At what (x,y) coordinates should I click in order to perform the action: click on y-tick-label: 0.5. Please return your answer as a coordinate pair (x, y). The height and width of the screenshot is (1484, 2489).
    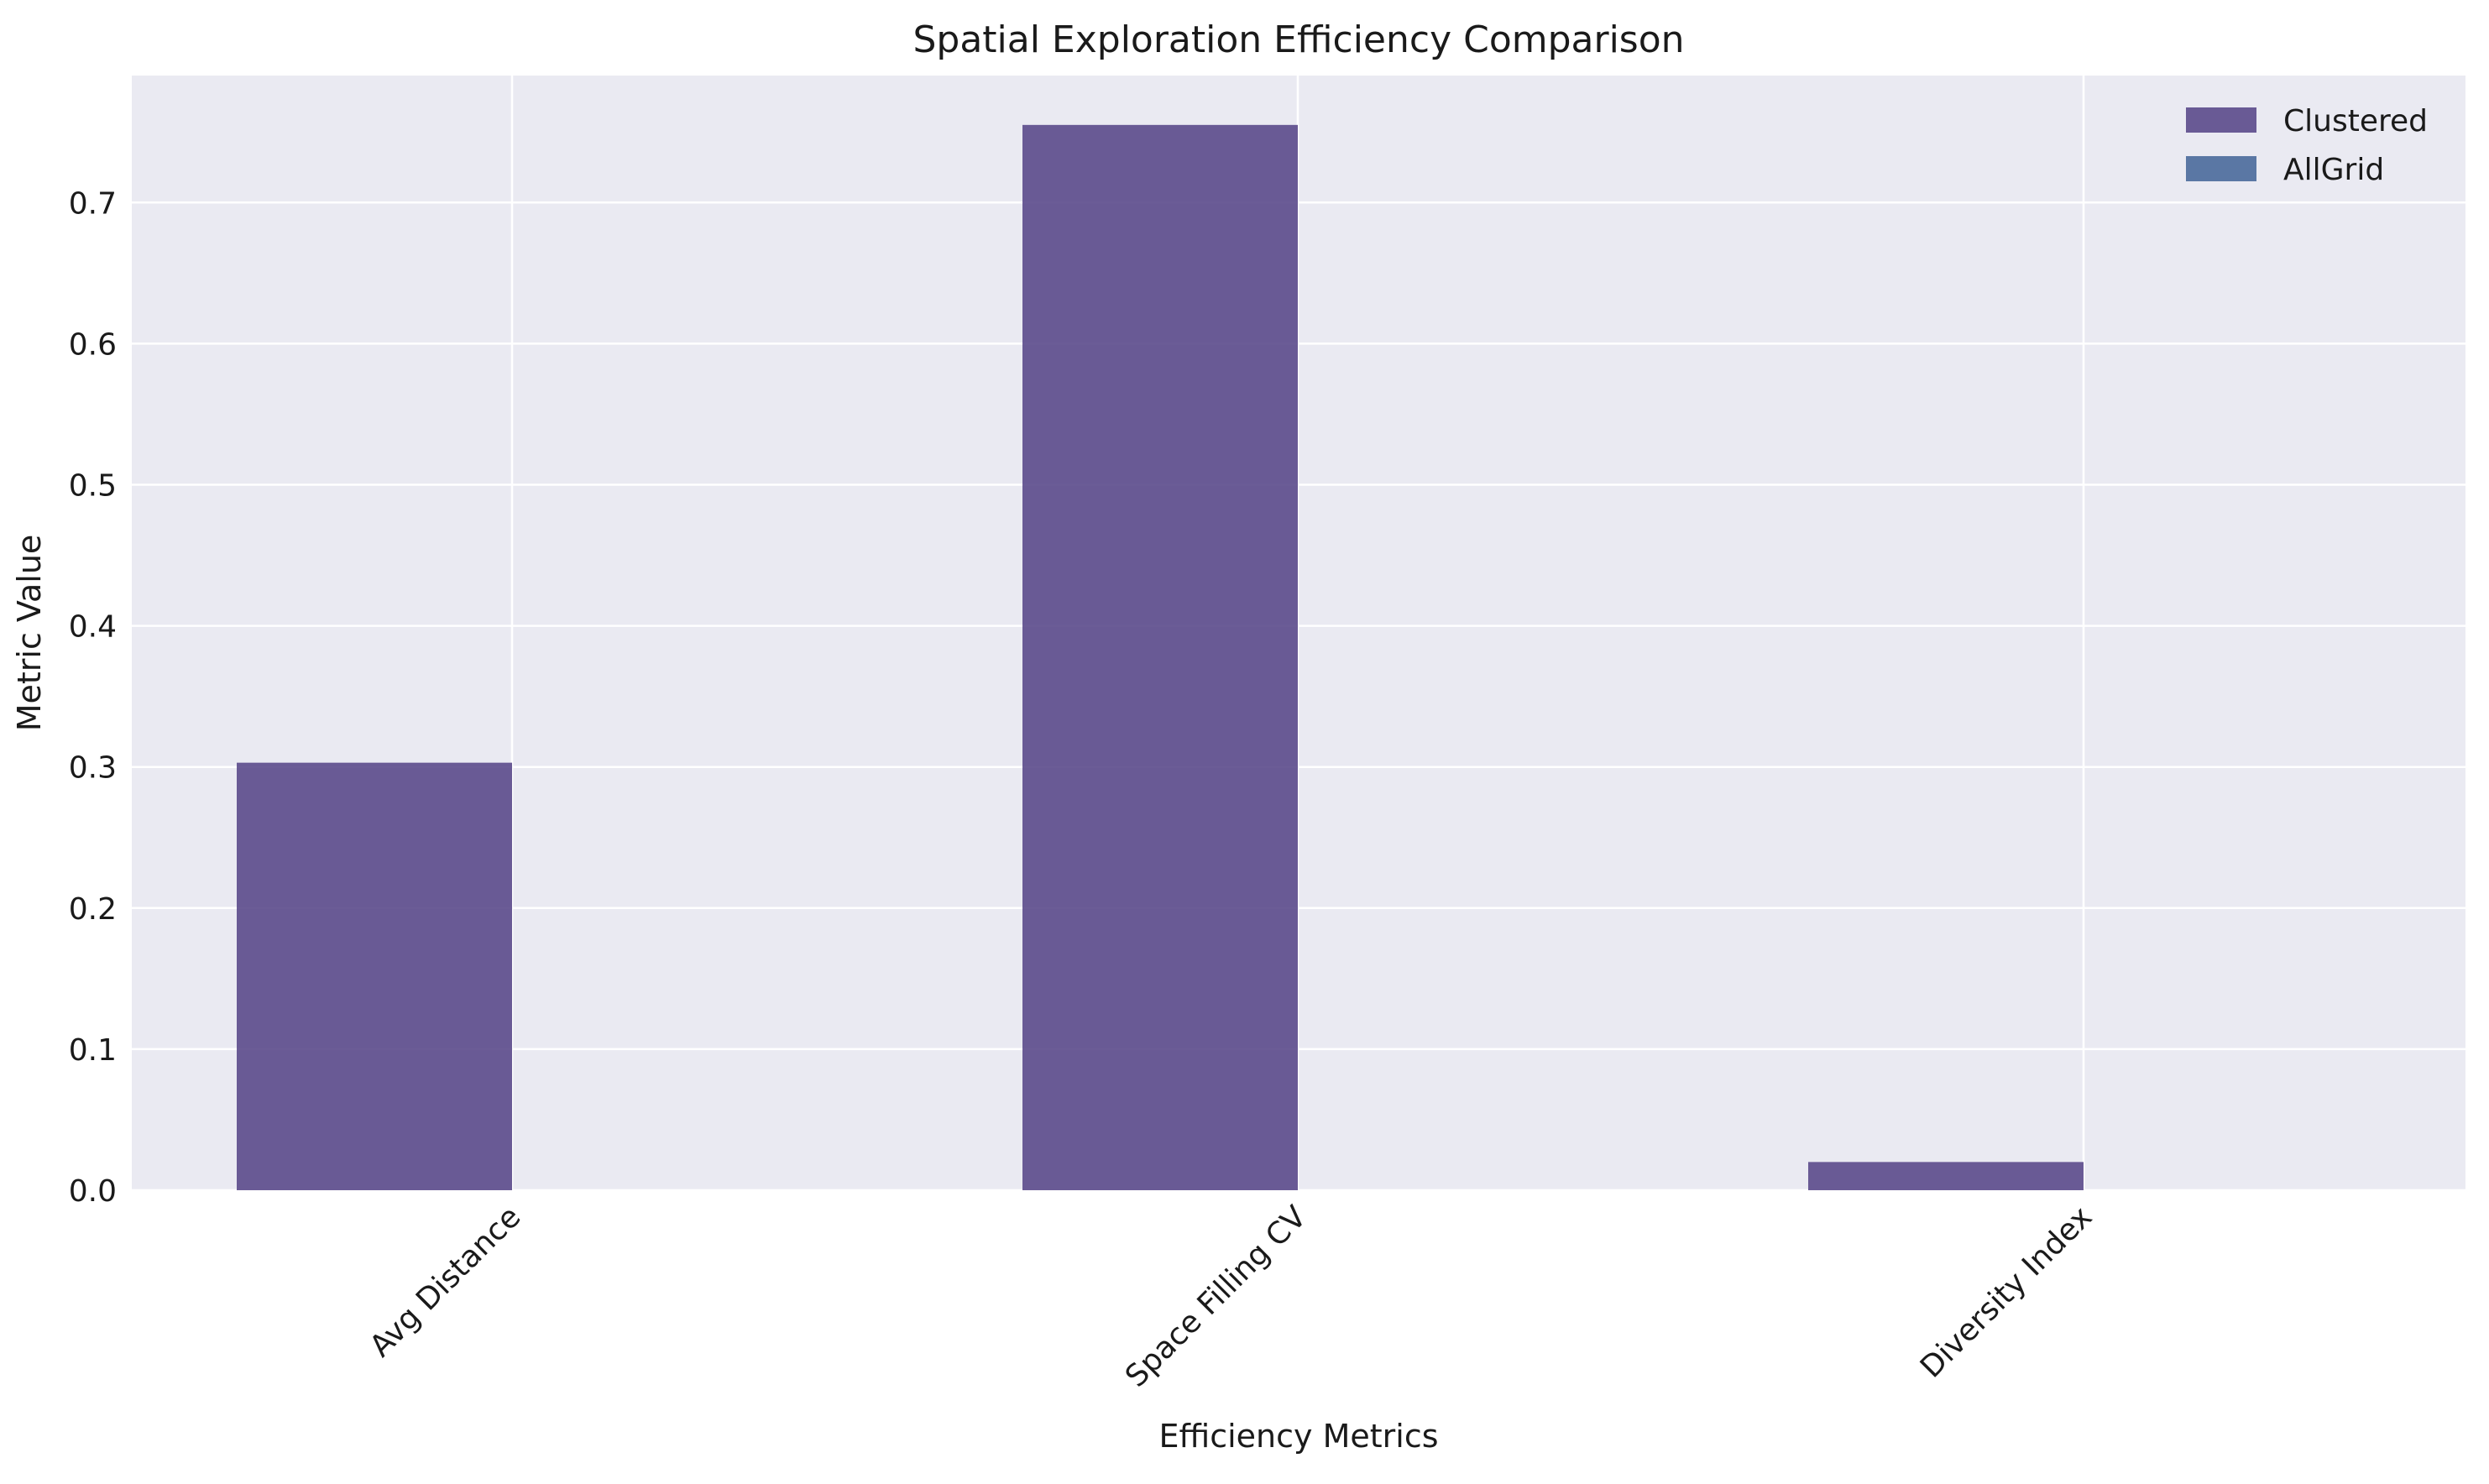
    Looking at the image, I should click on (93, 485).